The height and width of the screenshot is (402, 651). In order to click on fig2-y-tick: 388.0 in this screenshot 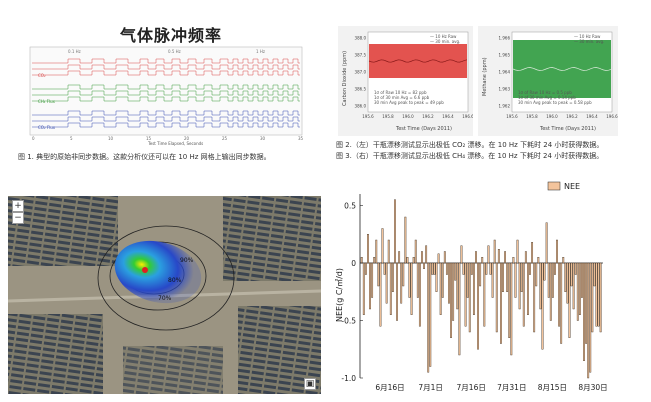, I will do `click(361, 38)`.